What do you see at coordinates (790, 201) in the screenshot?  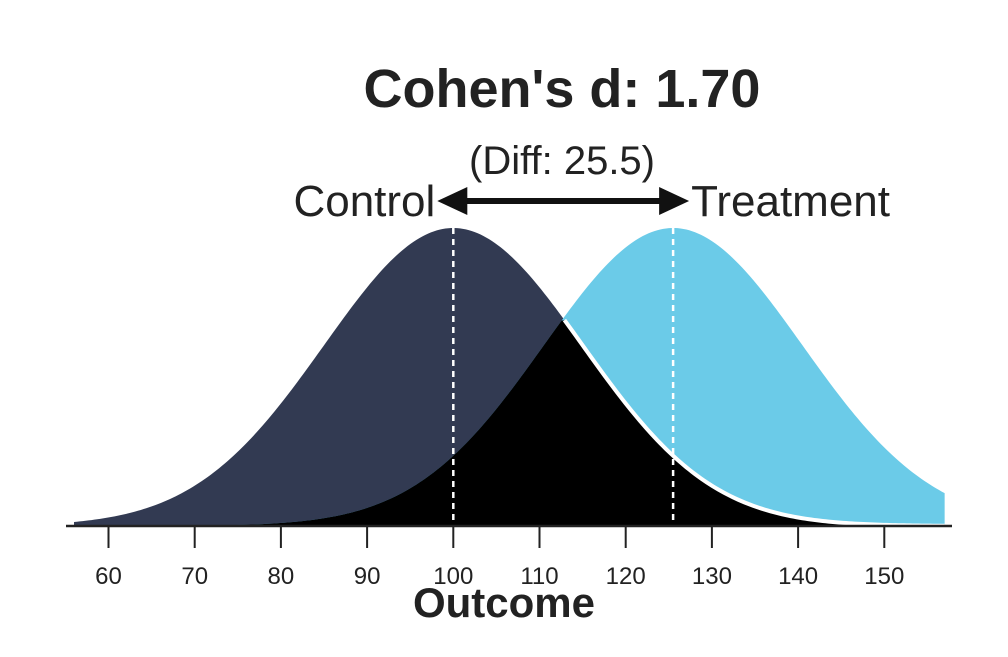 I see `treatment-label: Treatment` at bounding box center [790, 201].